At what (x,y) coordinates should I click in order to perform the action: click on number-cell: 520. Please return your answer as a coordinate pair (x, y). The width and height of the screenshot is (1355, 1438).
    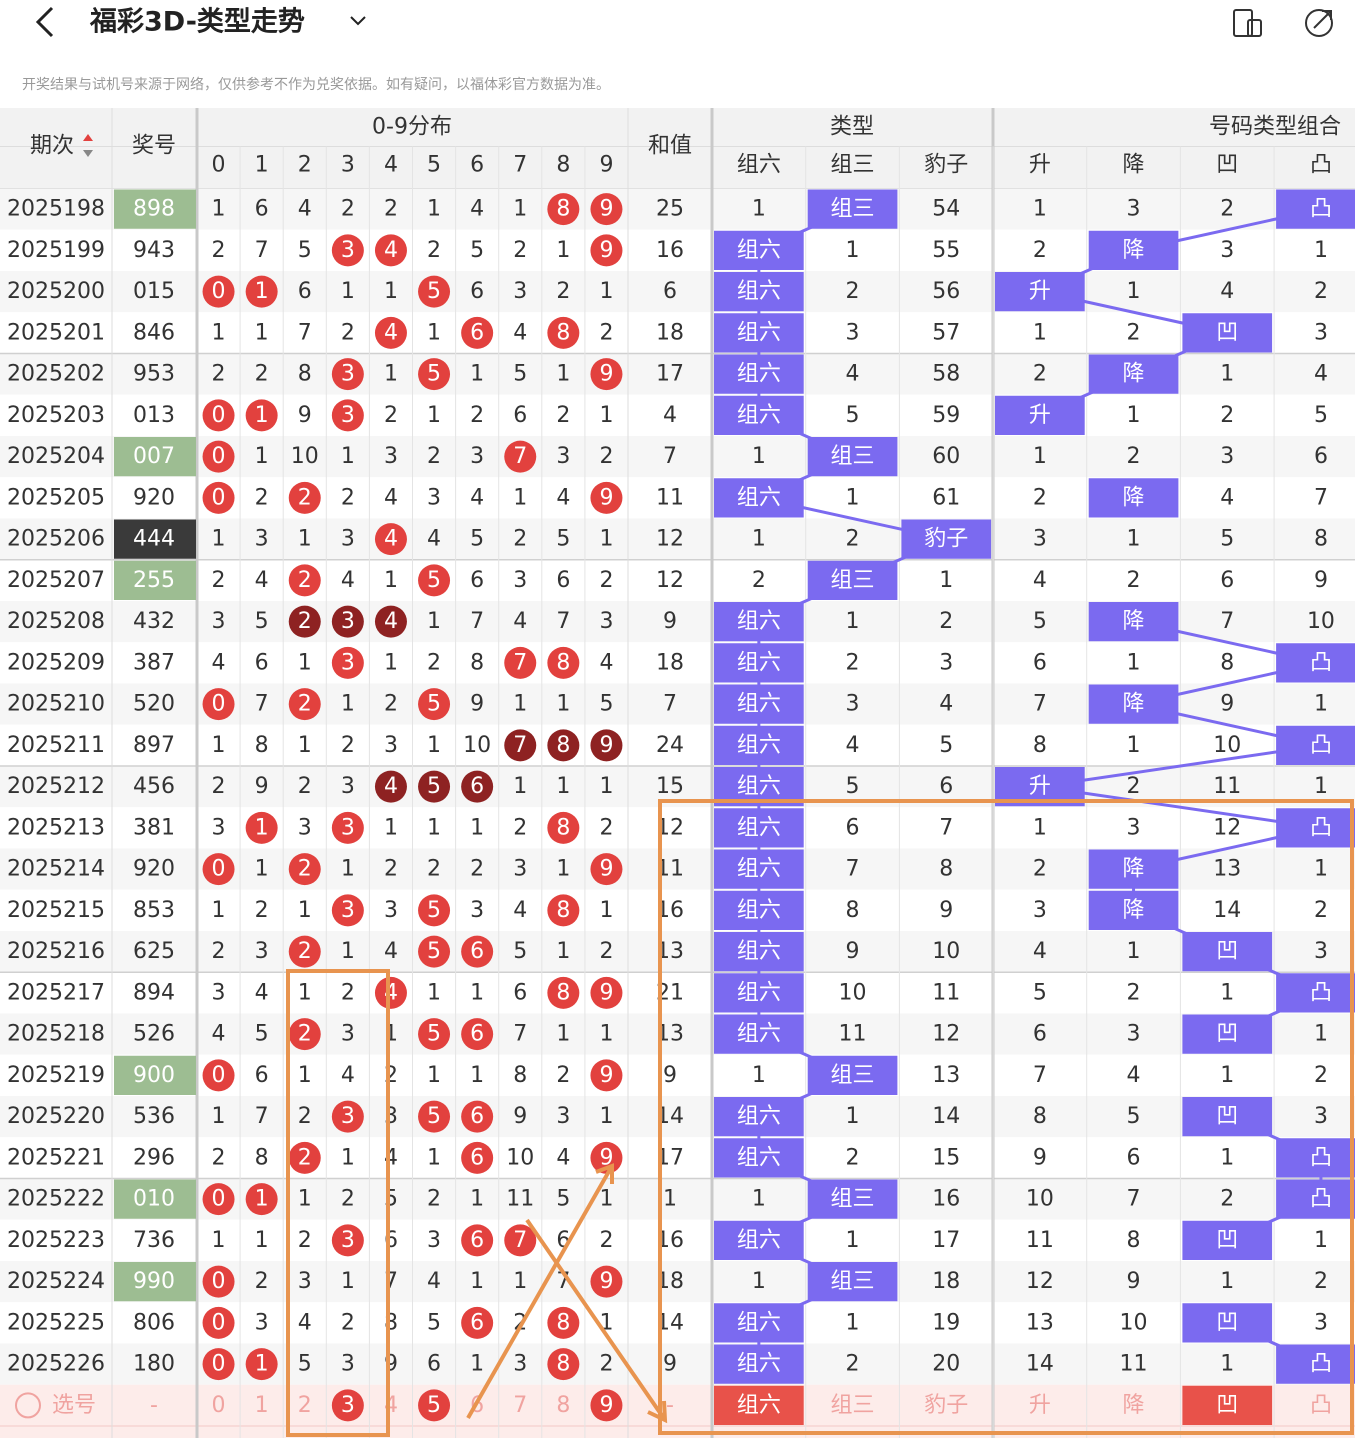
    Looking at the image, I should click on (154, 704).